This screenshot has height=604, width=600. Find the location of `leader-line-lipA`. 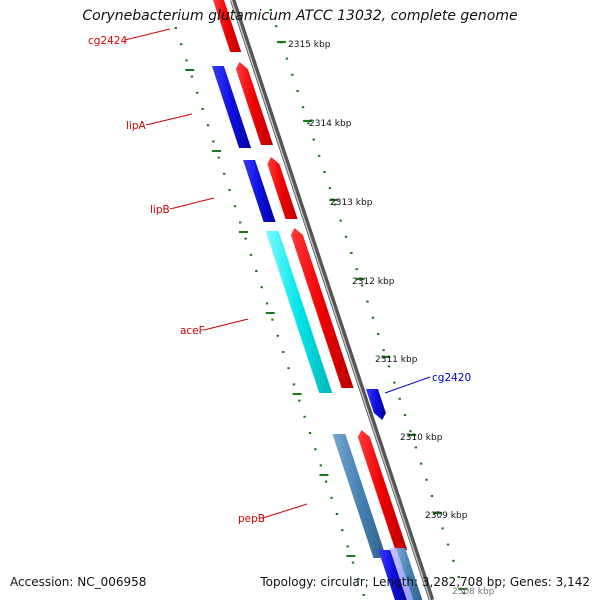

leader-line-lipA is located at coordinates (169, 119).